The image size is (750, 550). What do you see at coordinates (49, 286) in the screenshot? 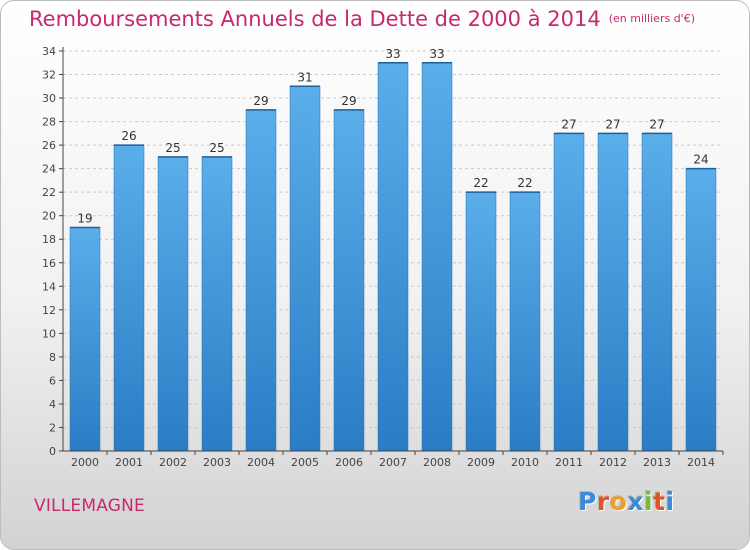
I see `y-tick-label: 14` at bounding box center [49, 286].